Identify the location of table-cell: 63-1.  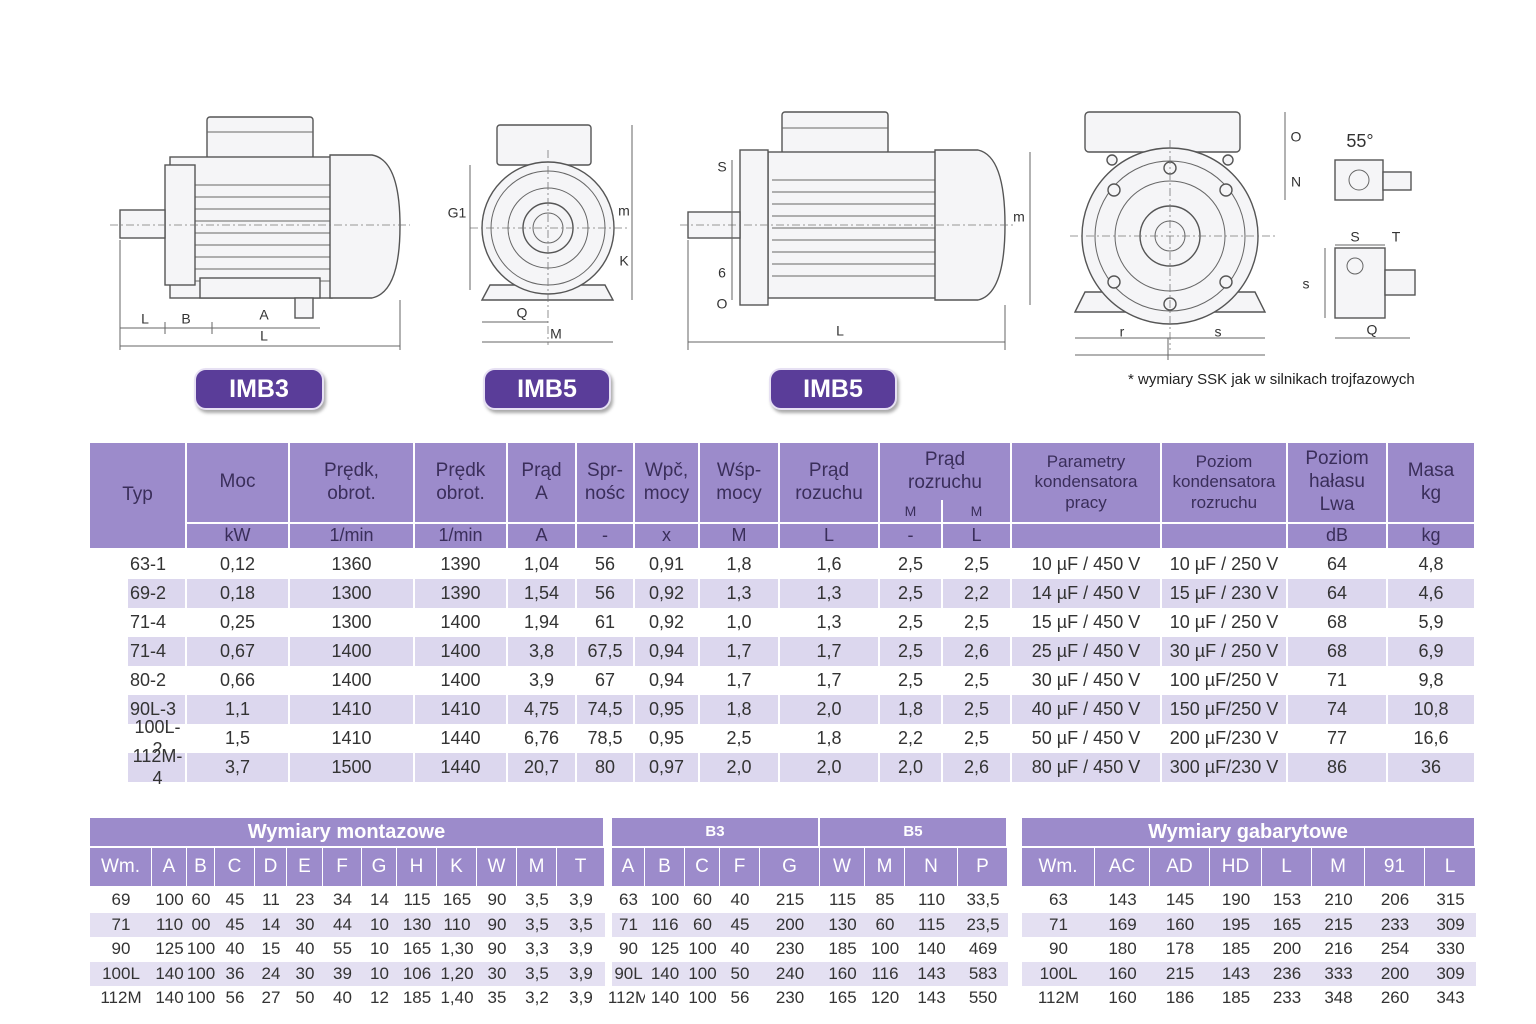
(157, 564).